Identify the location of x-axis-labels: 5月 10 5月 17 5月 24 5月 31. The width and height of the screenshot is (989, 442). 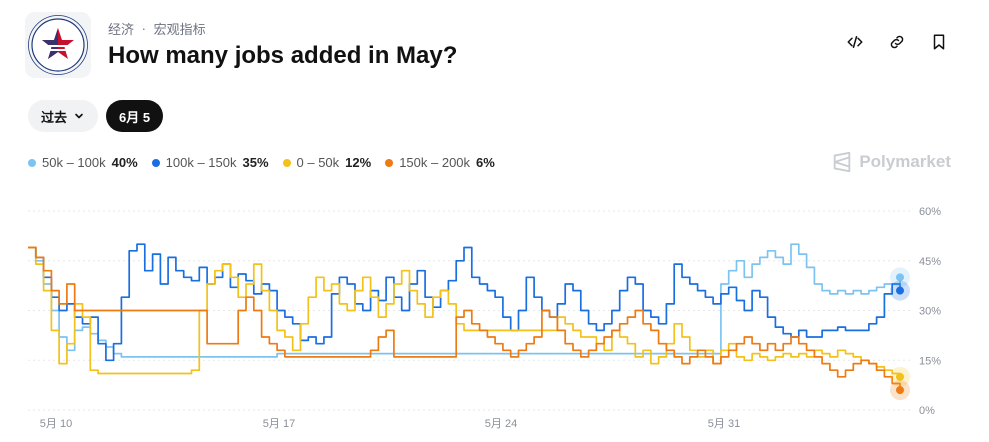
(390, 424).